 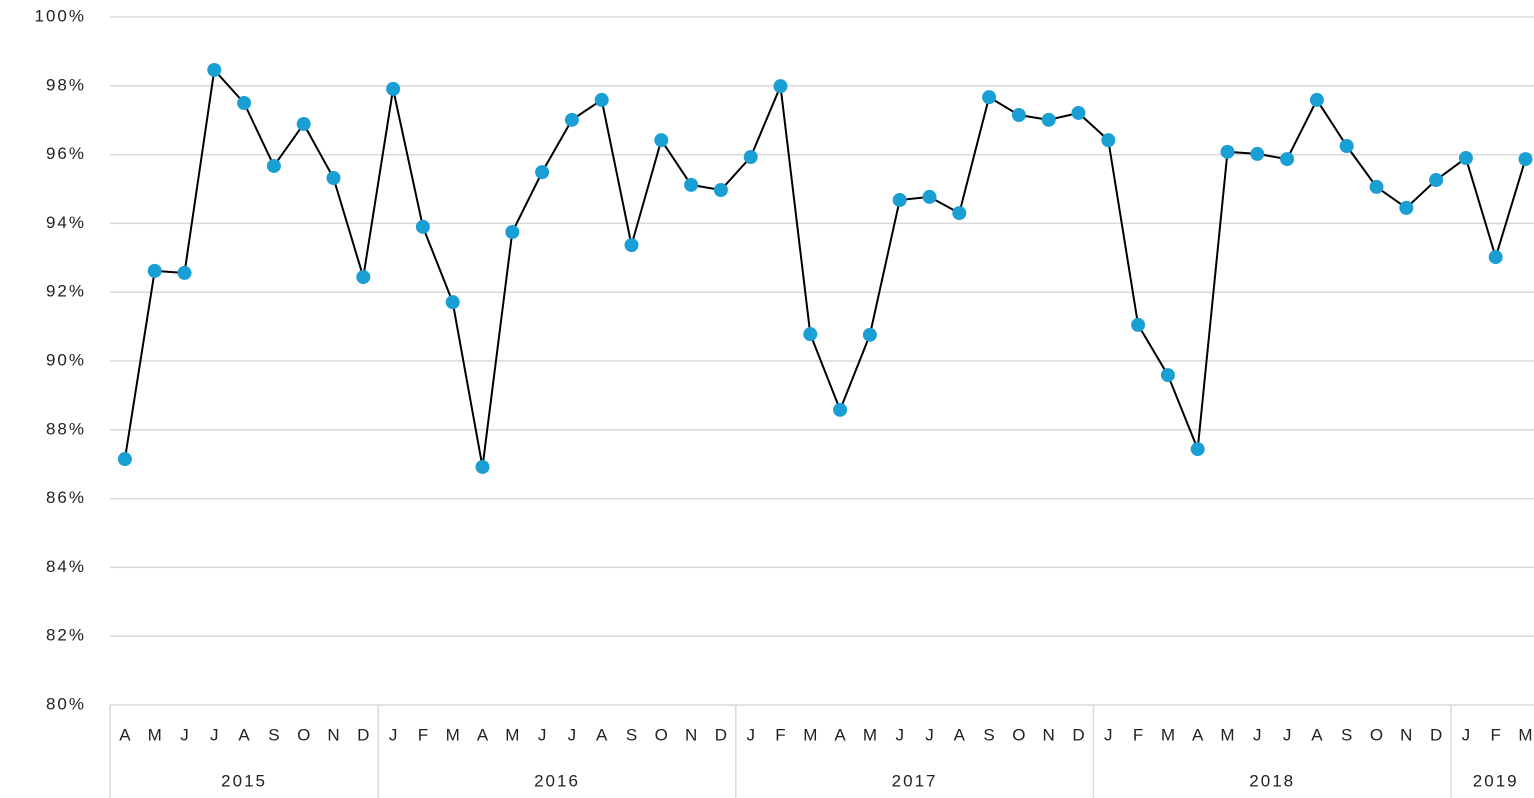 What do you see at coordinates (66, 703) in the screenshot?
I see `y-tick-label: 80%` at bounding box center [66, 703].